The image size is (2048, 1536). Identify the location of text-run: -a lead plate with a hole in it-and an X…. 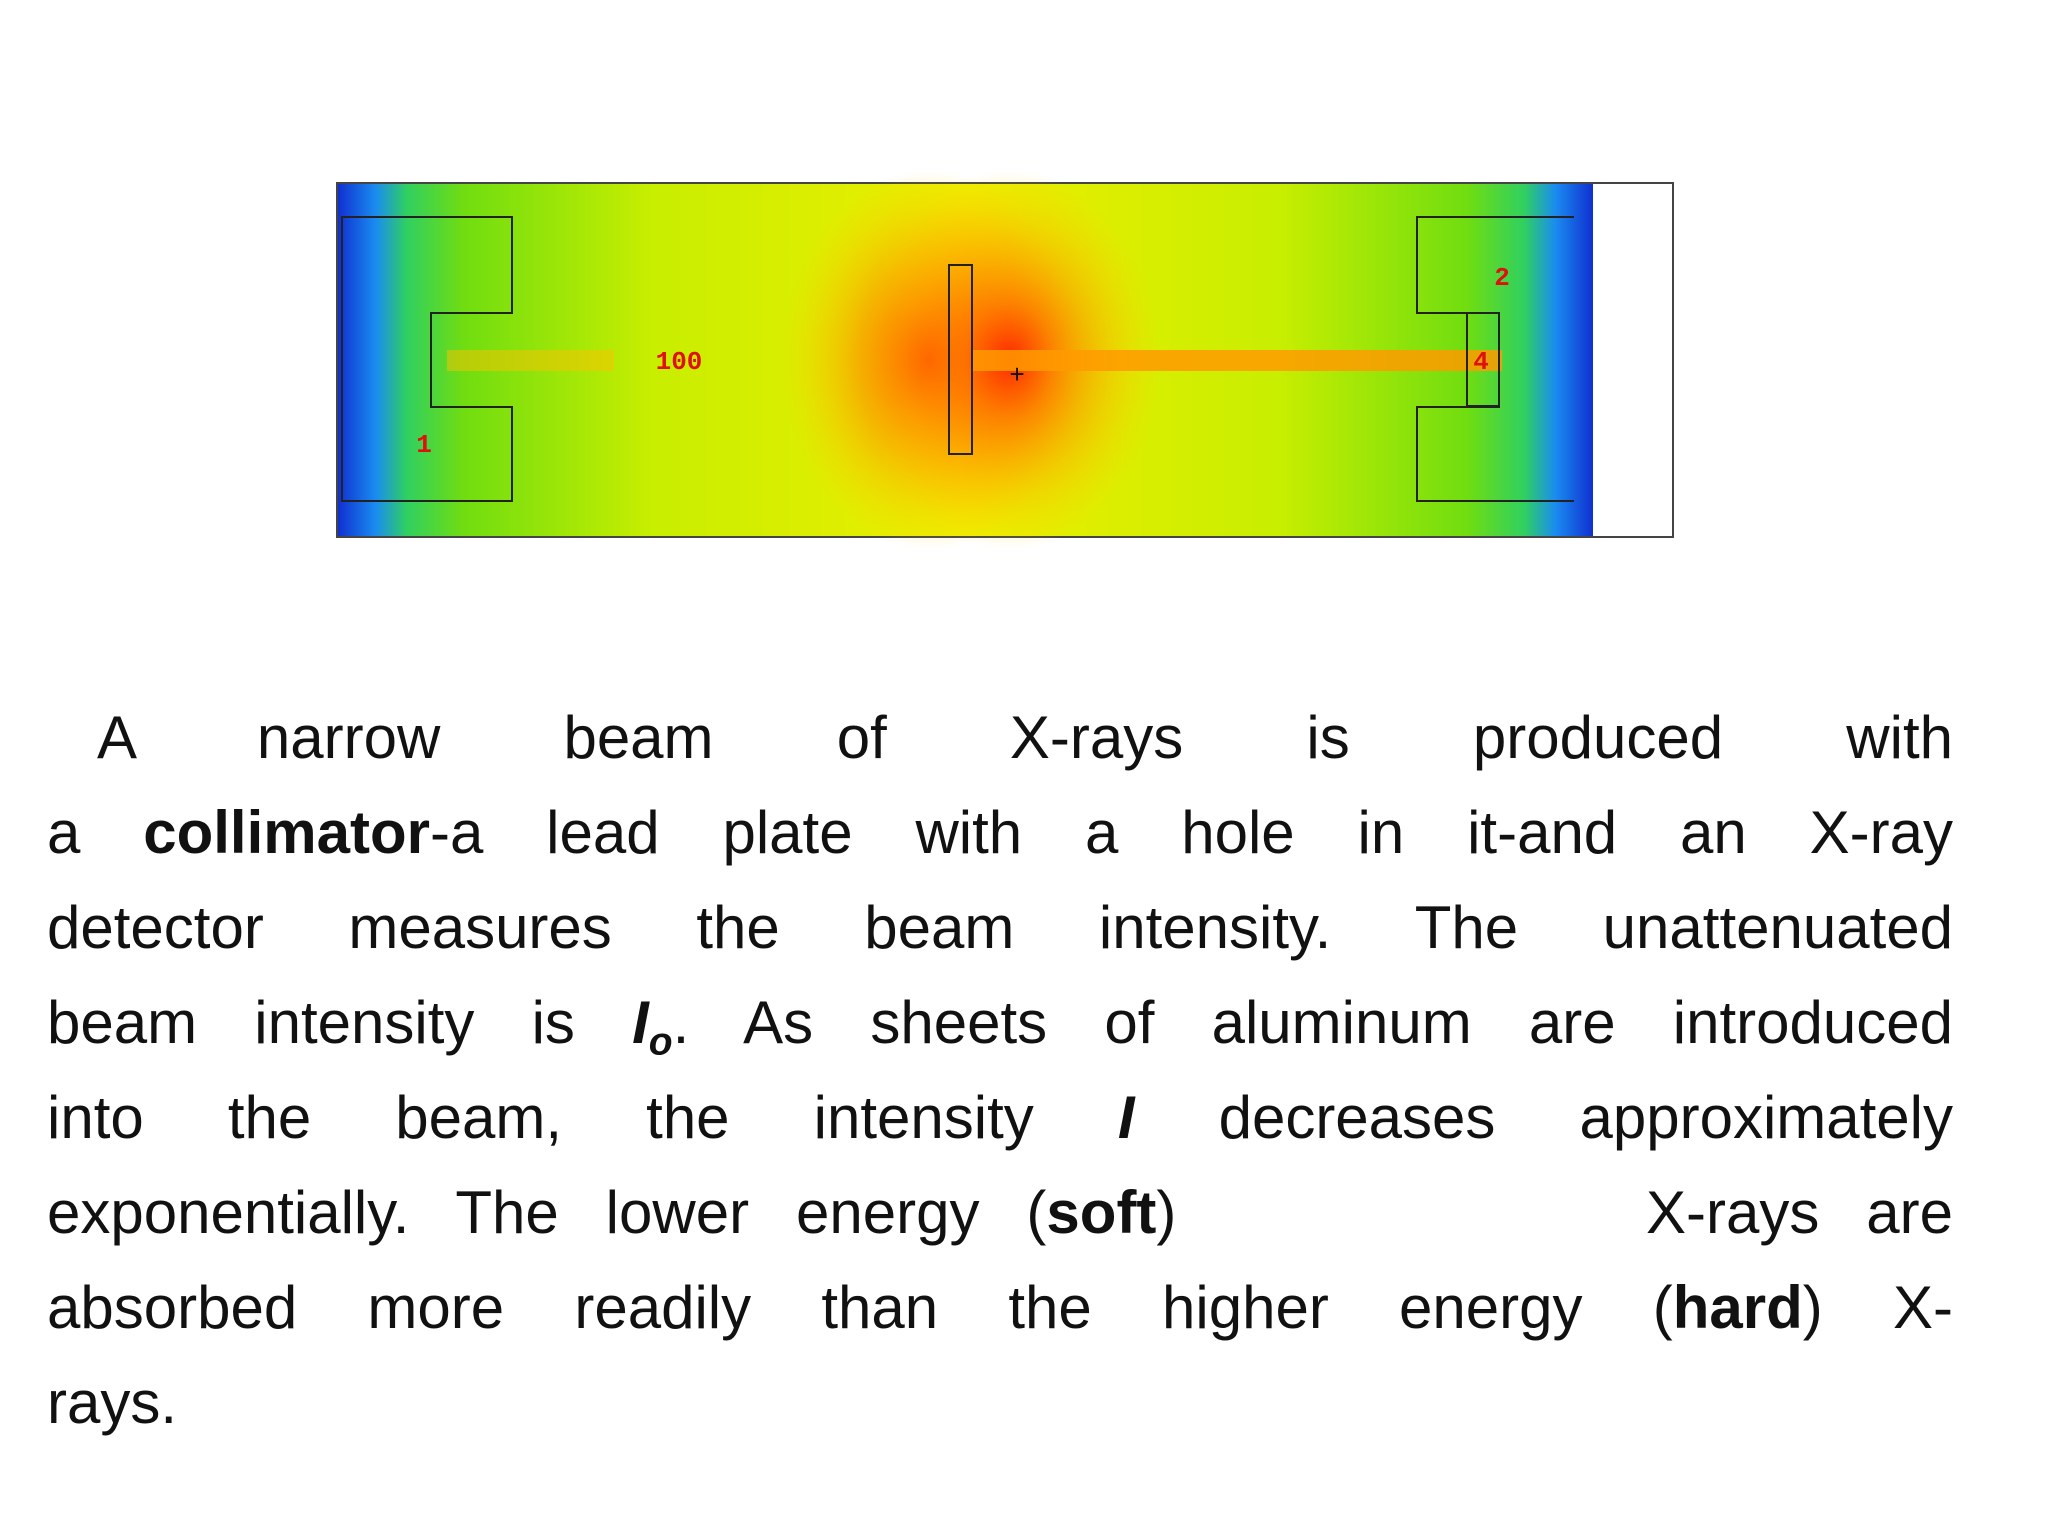
(1191, 832).